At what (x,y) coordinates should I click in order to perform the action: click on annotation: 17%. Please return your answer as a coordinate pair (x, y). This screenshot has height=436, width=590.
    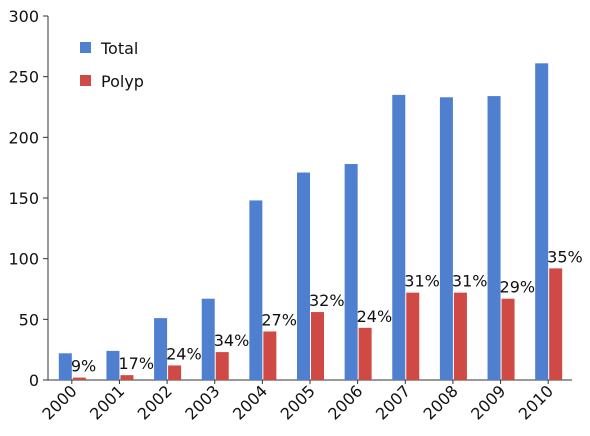
    Looking at the image, I should click on (136, 363).